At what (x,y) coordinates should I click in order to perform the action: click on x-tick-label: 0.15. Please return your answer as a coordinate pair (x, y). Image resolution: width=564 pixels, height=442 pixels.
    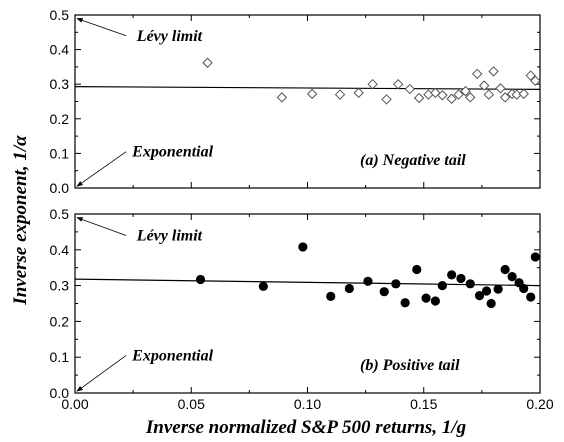
    Looking at the image, I should click on (423, 404).